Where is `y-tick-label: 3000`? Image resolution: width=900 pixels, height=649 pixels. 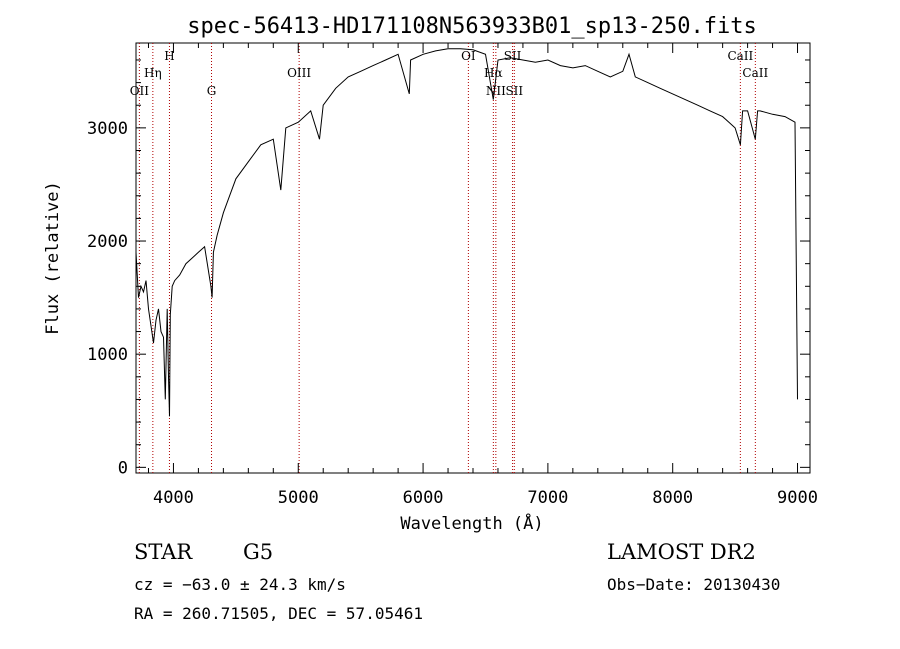 y-tick-label: 3000 is located at coordinates (107, 129).